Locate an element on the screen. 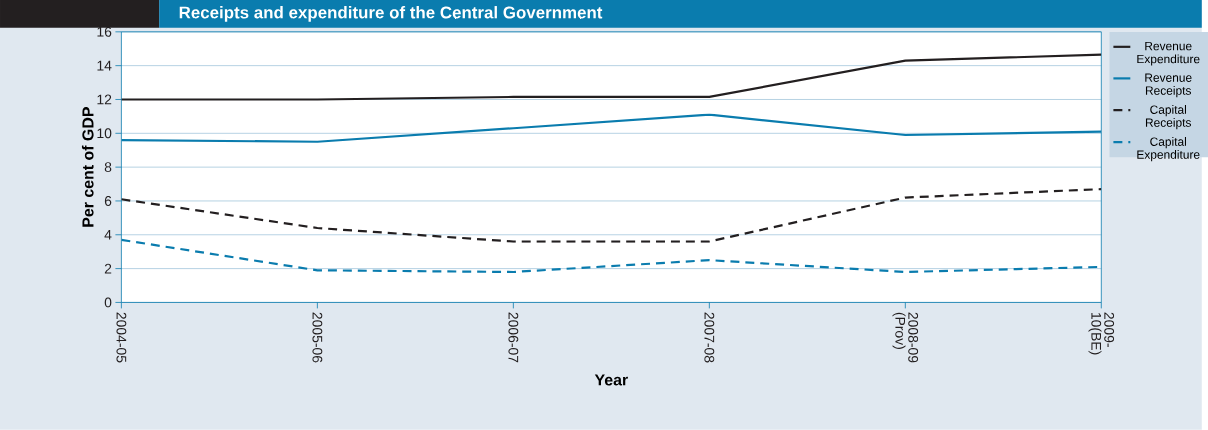 The image size is (1208, 430). y-tick-label: 2 is located at coordinates (108, 268).